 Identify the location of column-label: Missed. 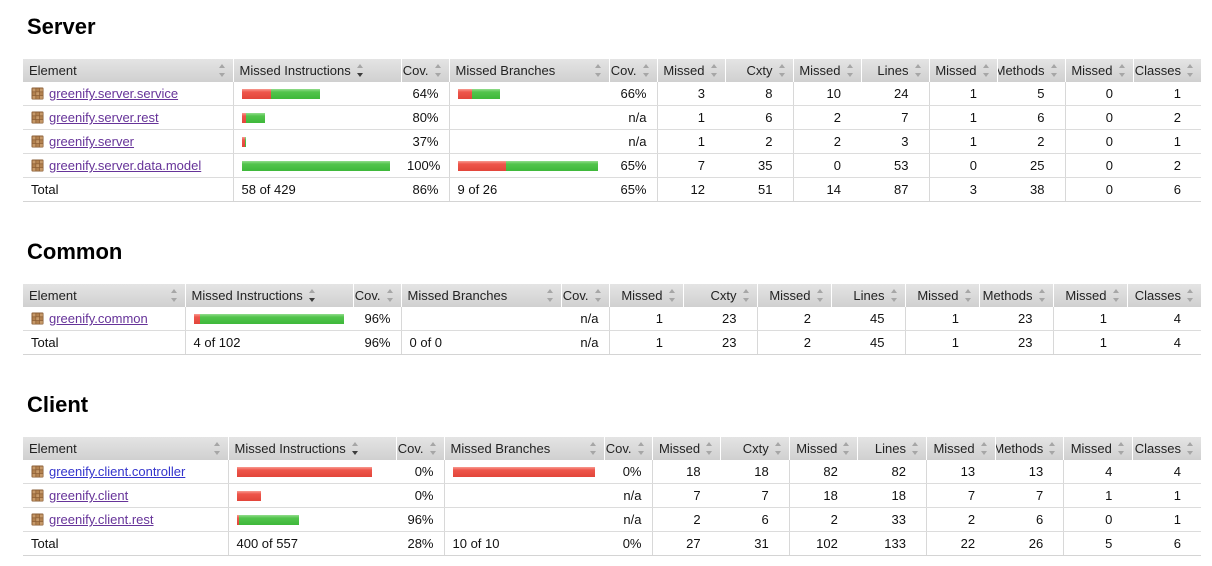
(817, 448).